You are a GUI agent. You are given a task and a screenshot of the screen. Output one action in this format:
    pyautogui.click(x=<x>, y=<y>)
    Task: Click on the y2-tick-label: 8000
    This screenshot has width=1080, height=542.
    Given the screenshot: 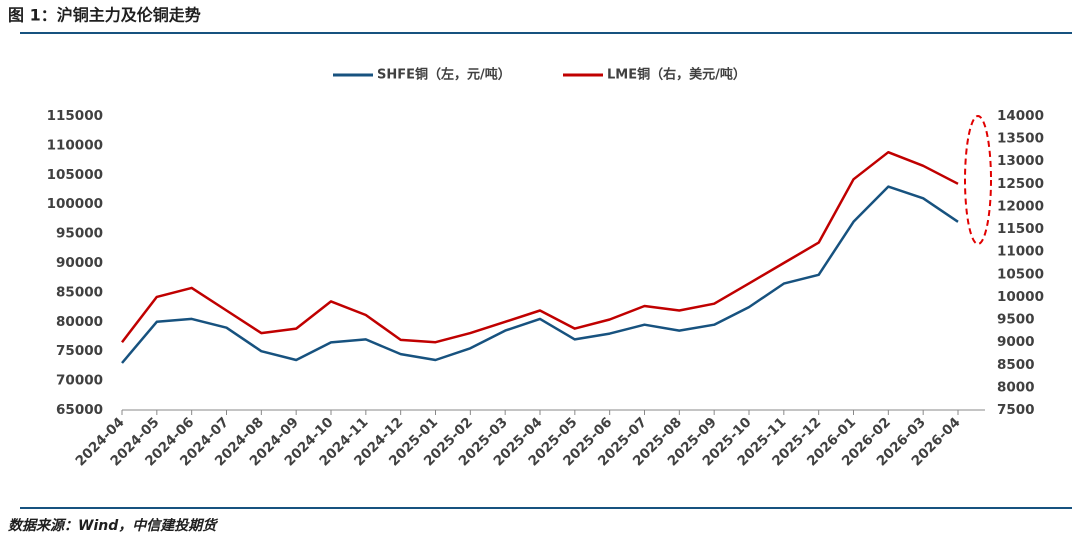 What is the action you would take?
    pyautogui.click(x=1016, y=387)
    